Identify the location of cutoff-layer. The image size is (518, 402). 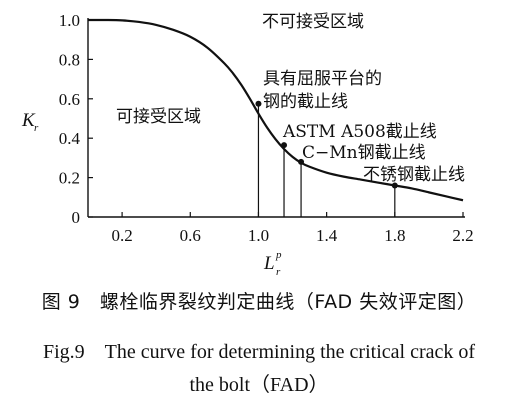
(326, 158).